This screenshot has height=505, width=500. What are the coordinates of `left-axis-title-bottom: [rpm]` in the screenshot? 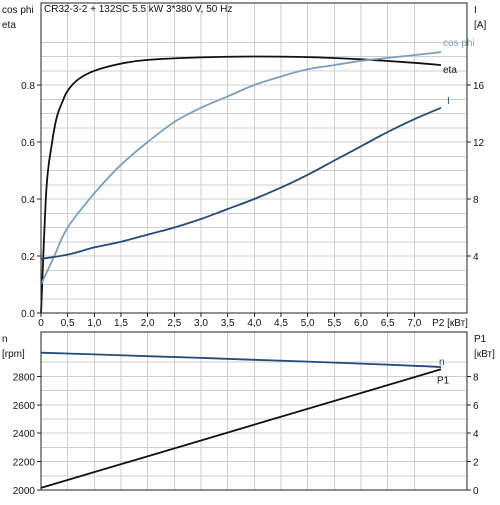 It's located at (13, 354).